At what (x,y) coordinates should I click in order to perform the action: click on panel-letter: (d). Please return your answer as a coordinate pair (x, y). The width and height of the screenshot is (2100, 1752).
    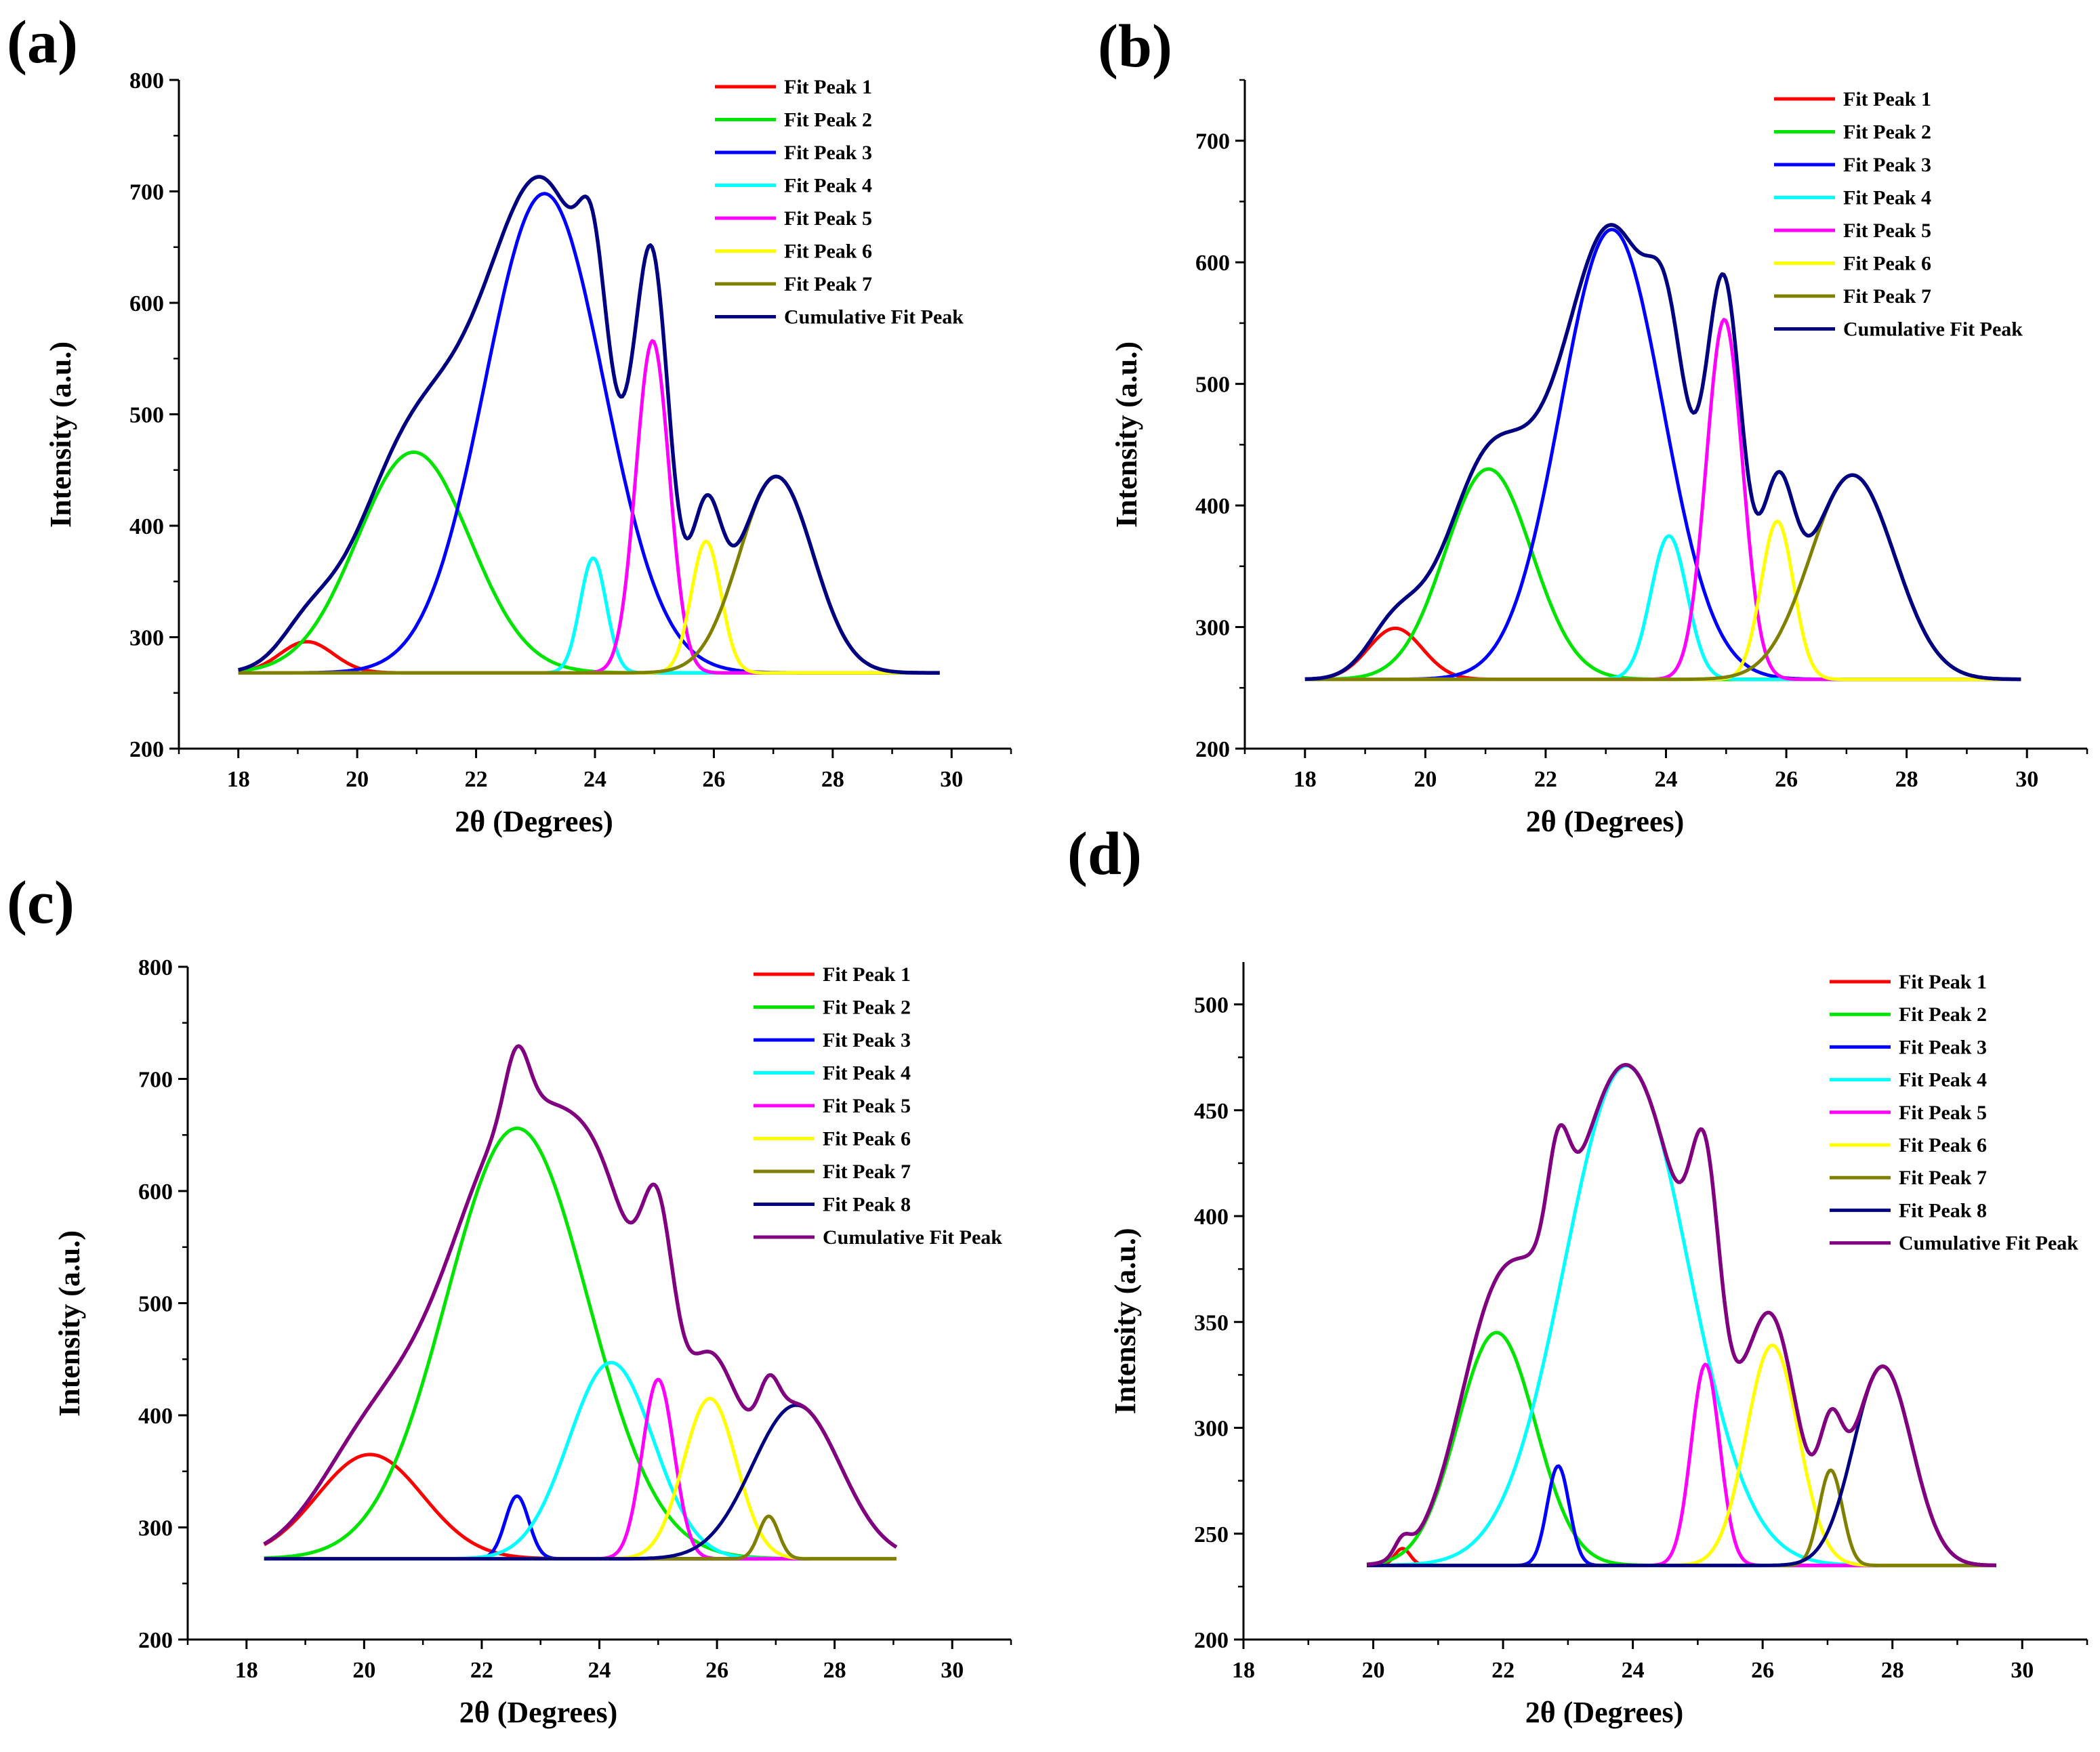
    Looking at the image, I should click on (1104, 854).